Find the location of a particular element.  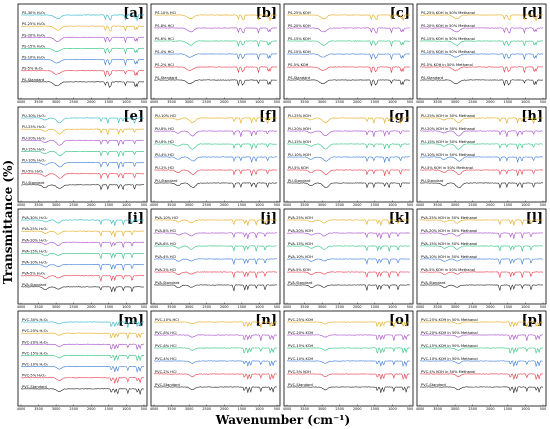

series-label: PS-10% HCl is located at coordinates (165, 13).